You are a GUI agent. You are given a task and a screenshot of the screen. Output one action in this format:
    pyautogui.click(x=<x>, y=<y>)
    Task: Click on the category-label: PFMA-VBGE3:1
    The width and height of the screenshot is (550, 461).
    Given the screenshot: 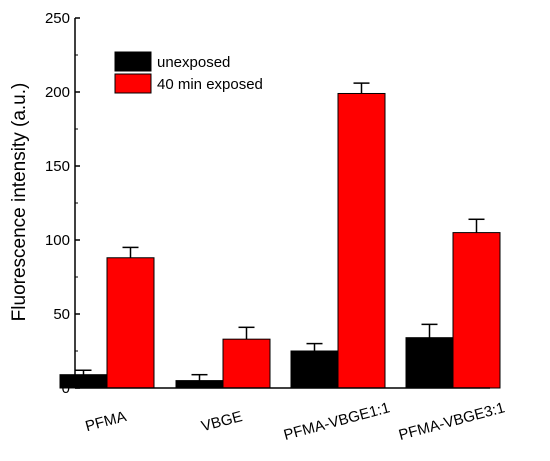 What is the action you would take?
    pyautogui.click(x=452, y=421)
    